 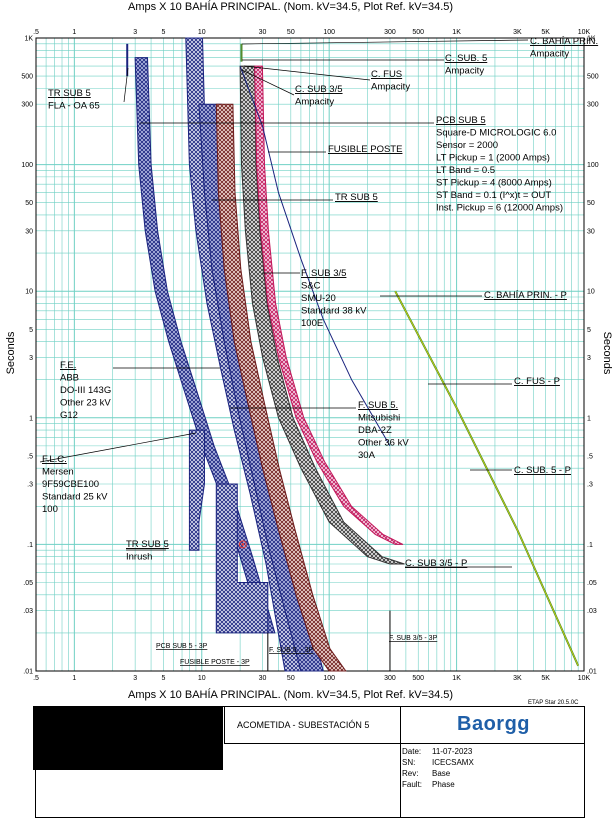 I want to click on y-tick-label-left: 1K, so click(x=28, y=39).